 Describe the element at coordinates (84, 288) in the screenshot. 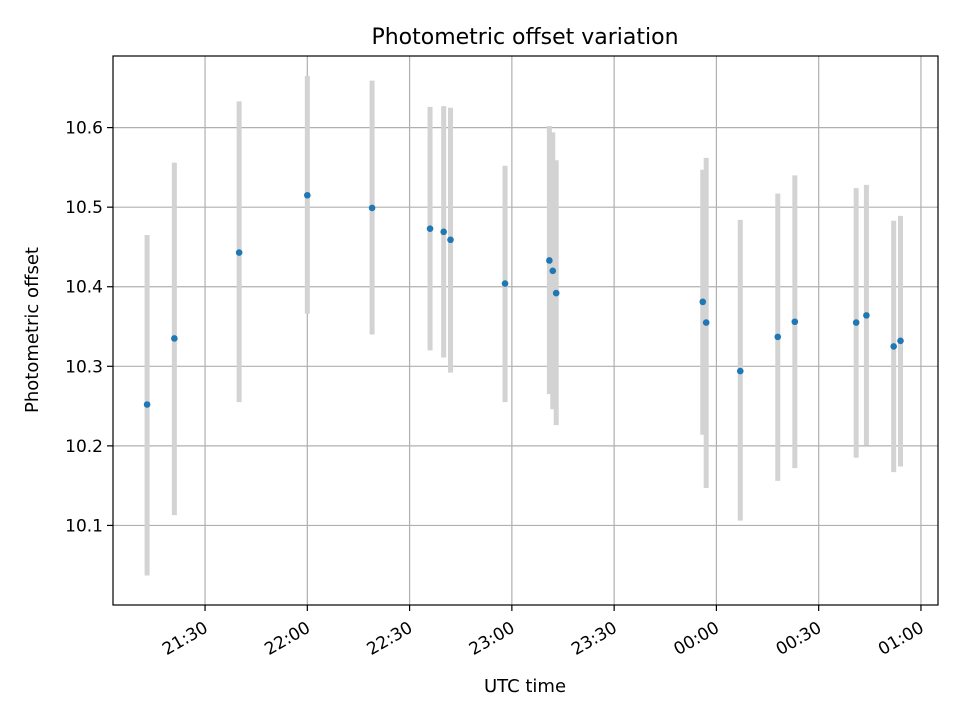

I see `y-tick-label: 10.4` at that location.